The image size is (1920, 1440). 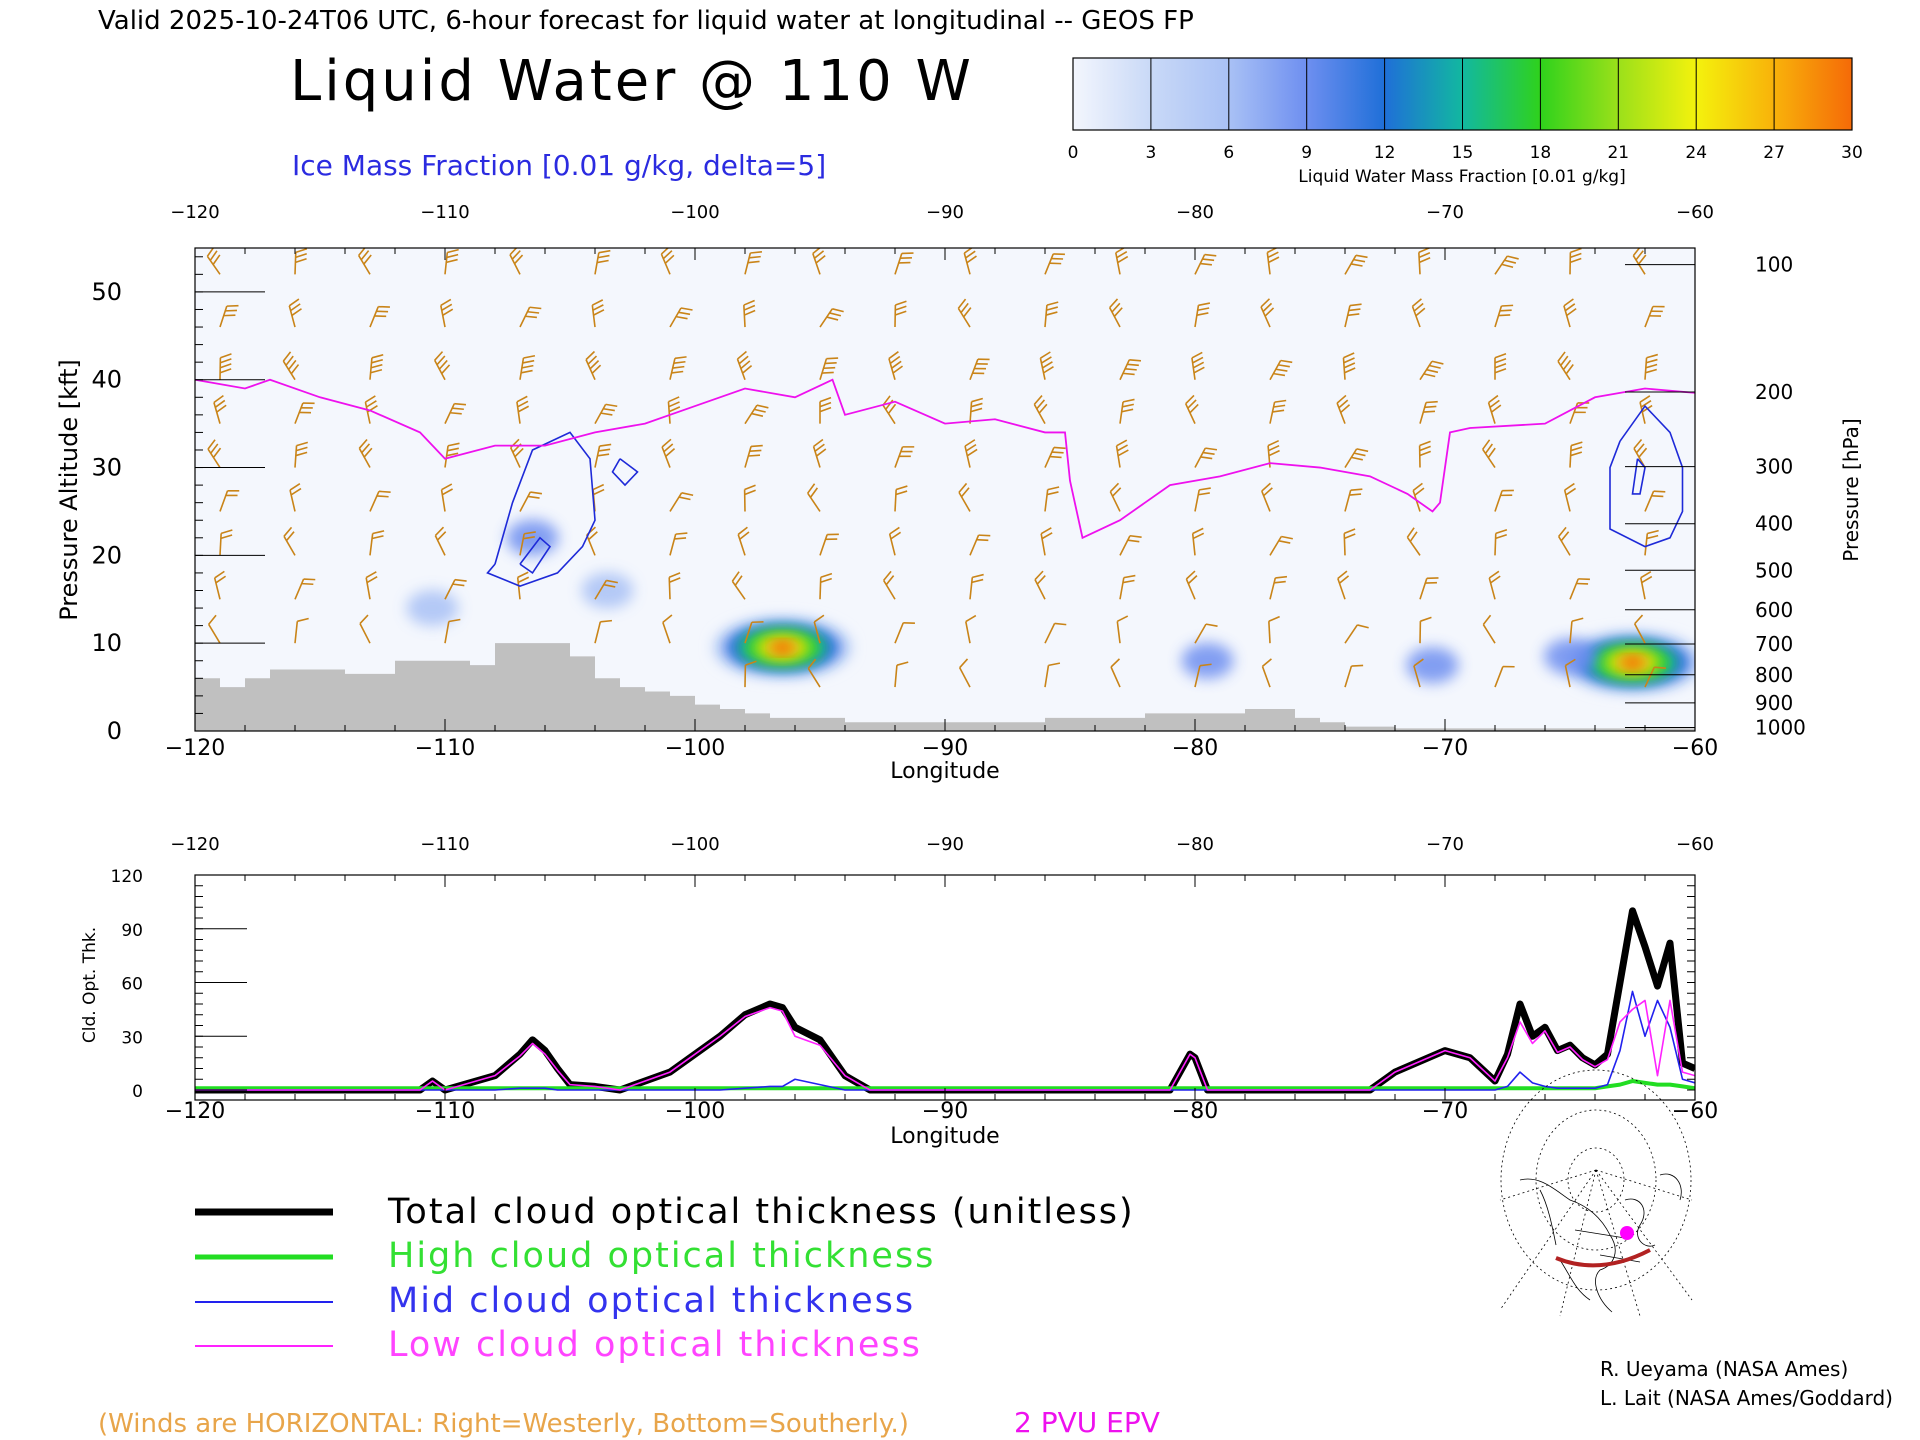 What do you see at coordinates (761, 1212) in the screenshot?
I see `legend-total: Total cloud optical thickness (unitless)` at bounding box center [761, 1212].